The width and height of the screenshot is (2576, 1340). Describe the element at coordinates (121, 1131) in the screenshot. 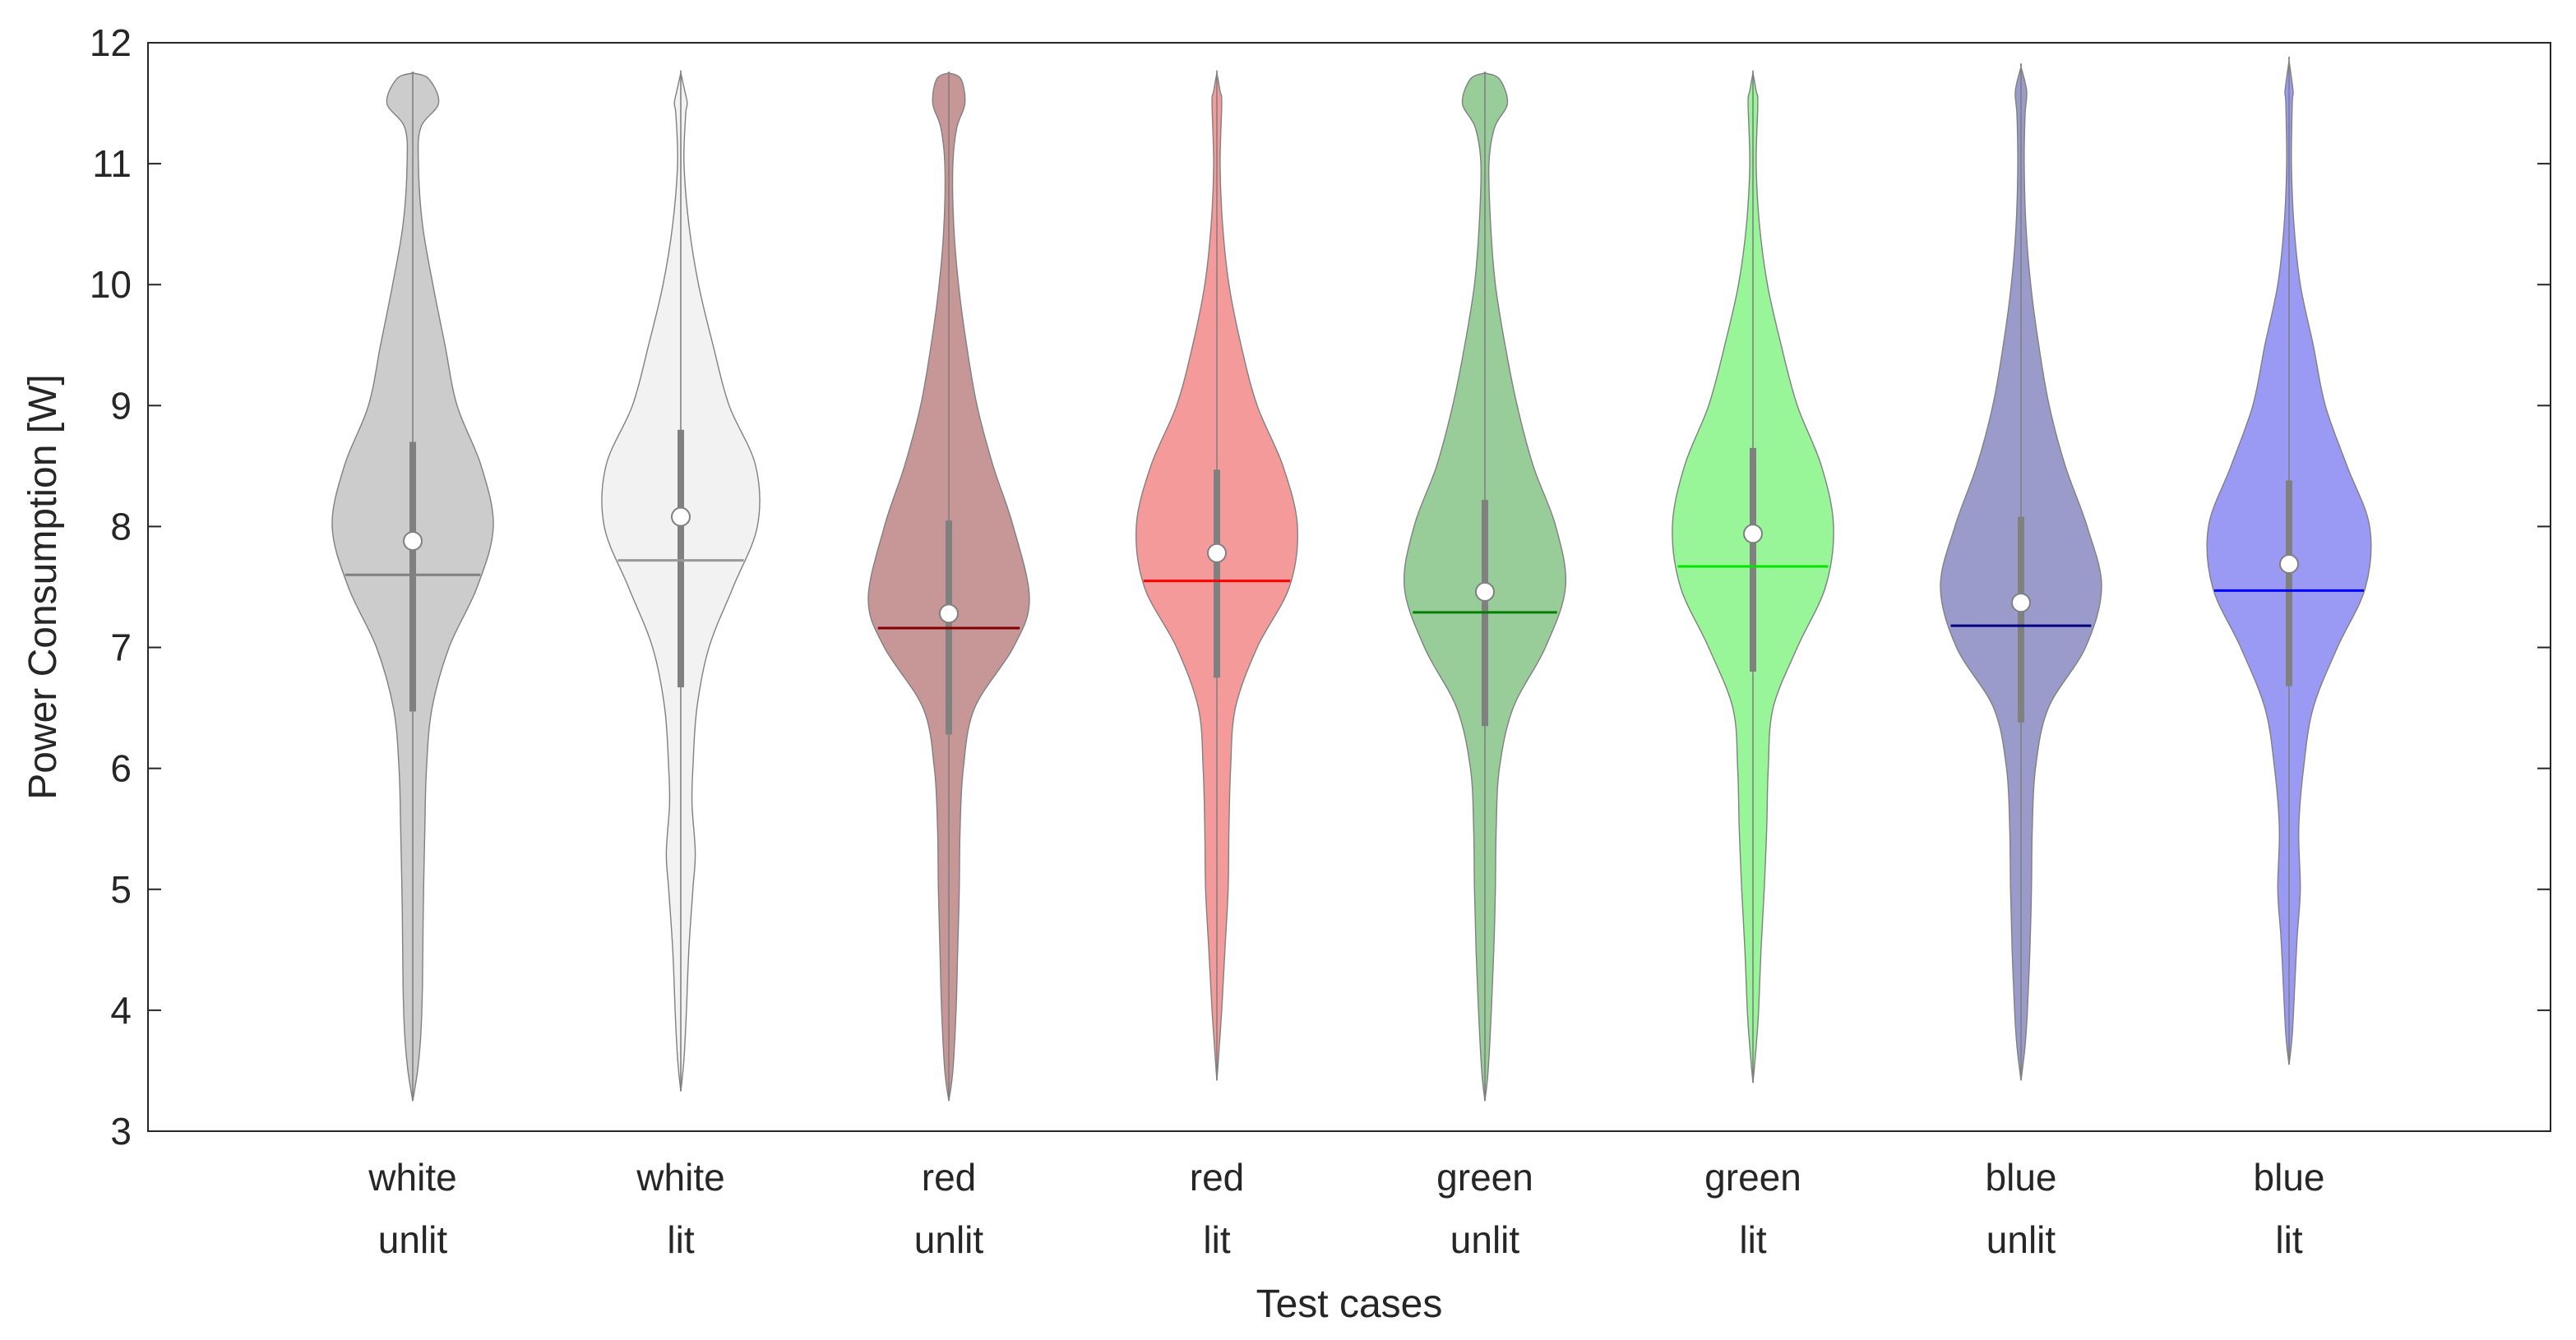

I see `y-tick-label: 3` at that location.